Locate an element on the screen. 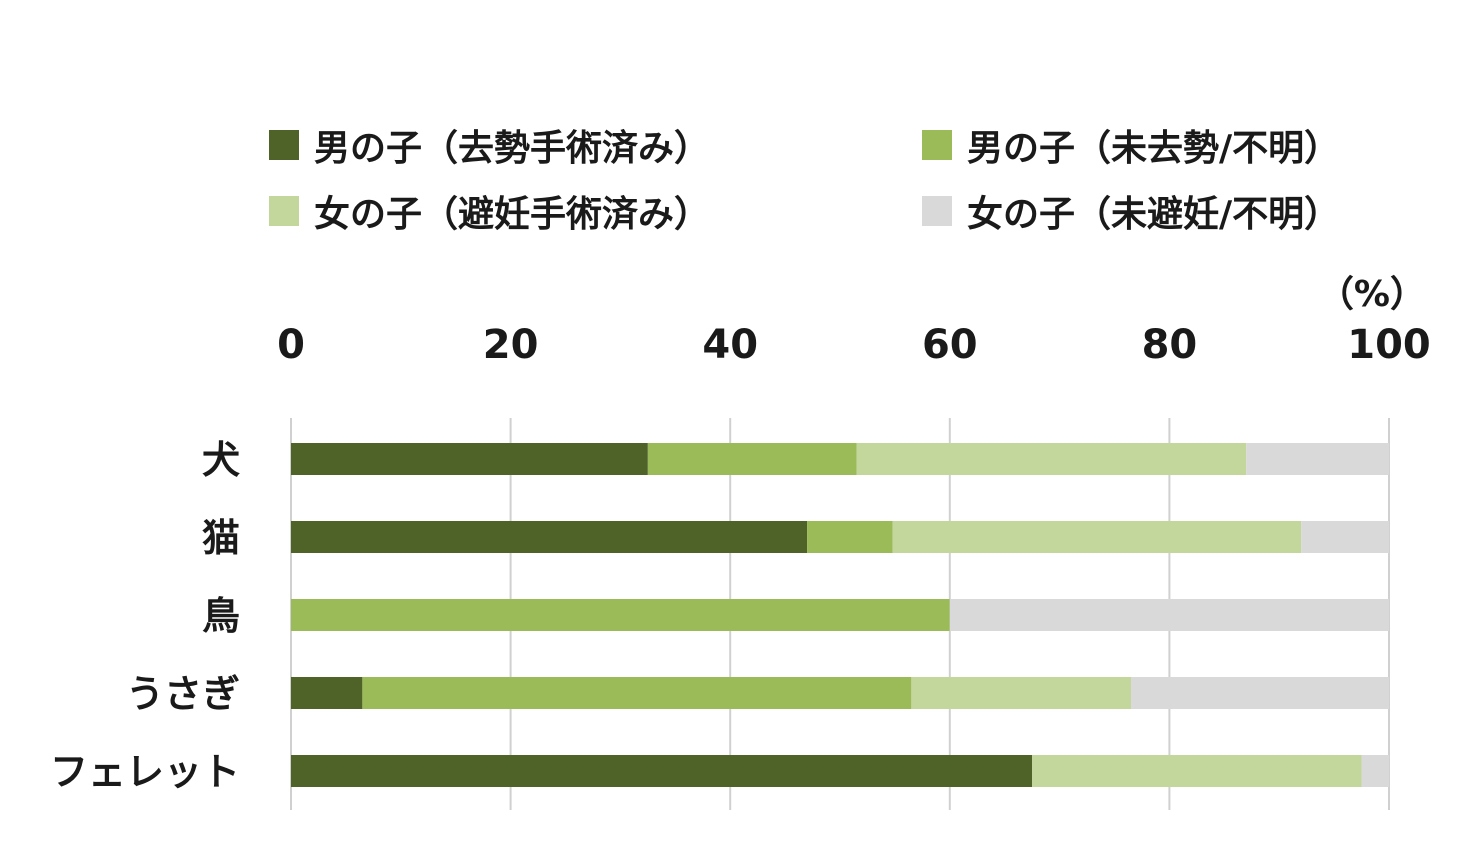 The height and width of the screenshot is (868, 1458). category-label: うさぎ is located at coordinates (183, 694).